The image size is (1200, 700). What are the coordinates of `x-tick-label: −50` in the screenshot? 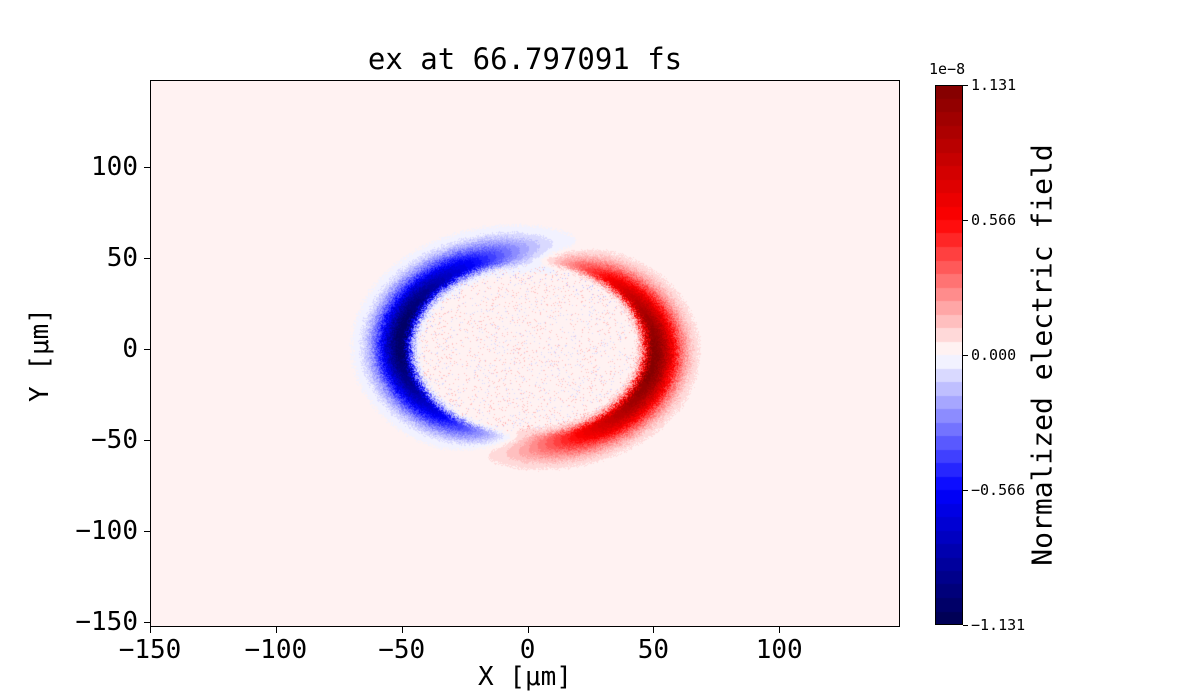 It's located at (402, 650).